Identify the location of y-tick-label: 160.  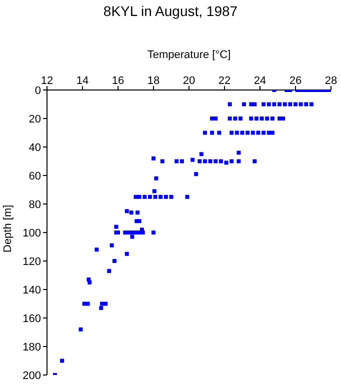
(31, 318).